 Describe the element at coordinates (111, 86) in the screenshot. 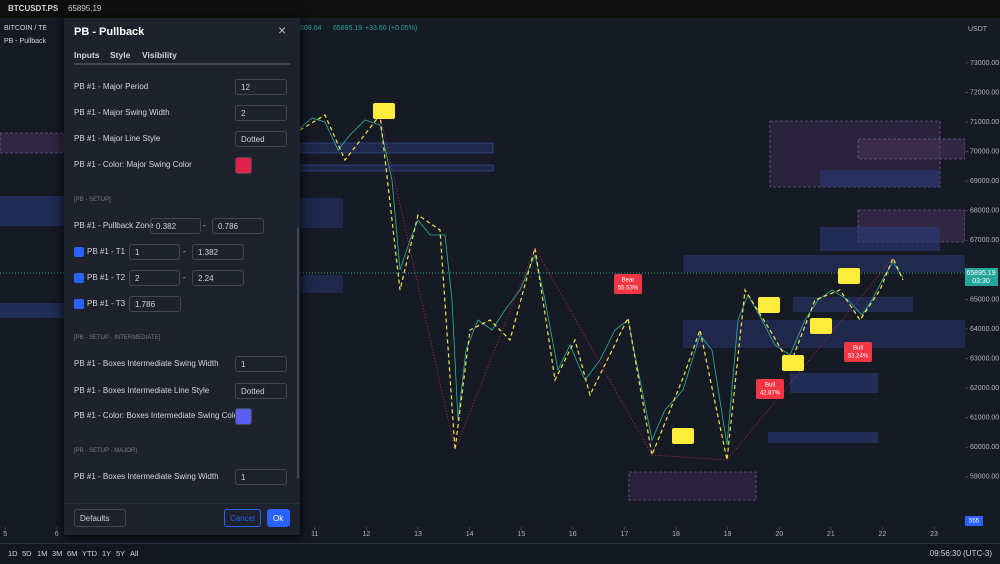

I see `input-label: PB #1 - Major Period` at that location.